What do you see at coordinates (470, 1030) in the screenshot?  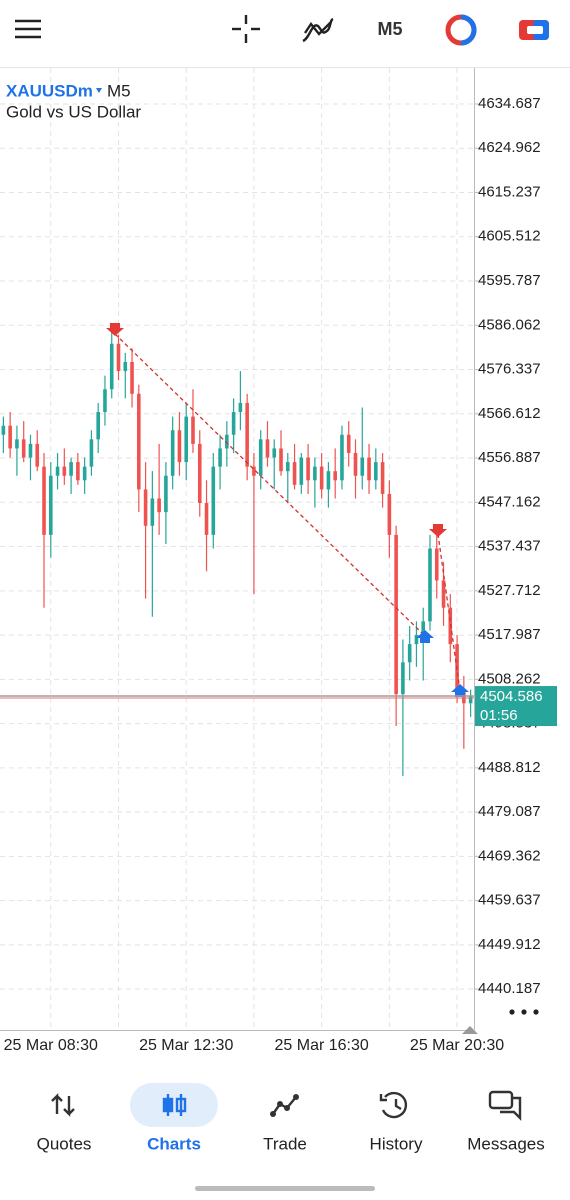 I see `scroll-handle` at bounding box center [470, 1030].